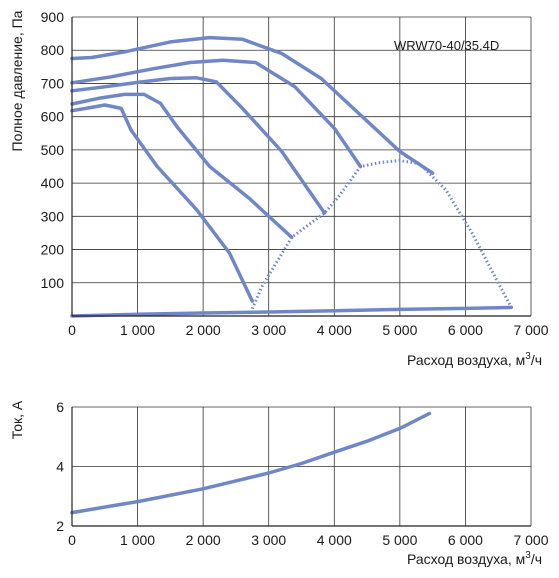 The width and height of the screenshot is (559, 578). What do you see at coordinates (53, 83) in the screenshot?
I see `y-tick-label: 700` at bounding box center [53, 83].